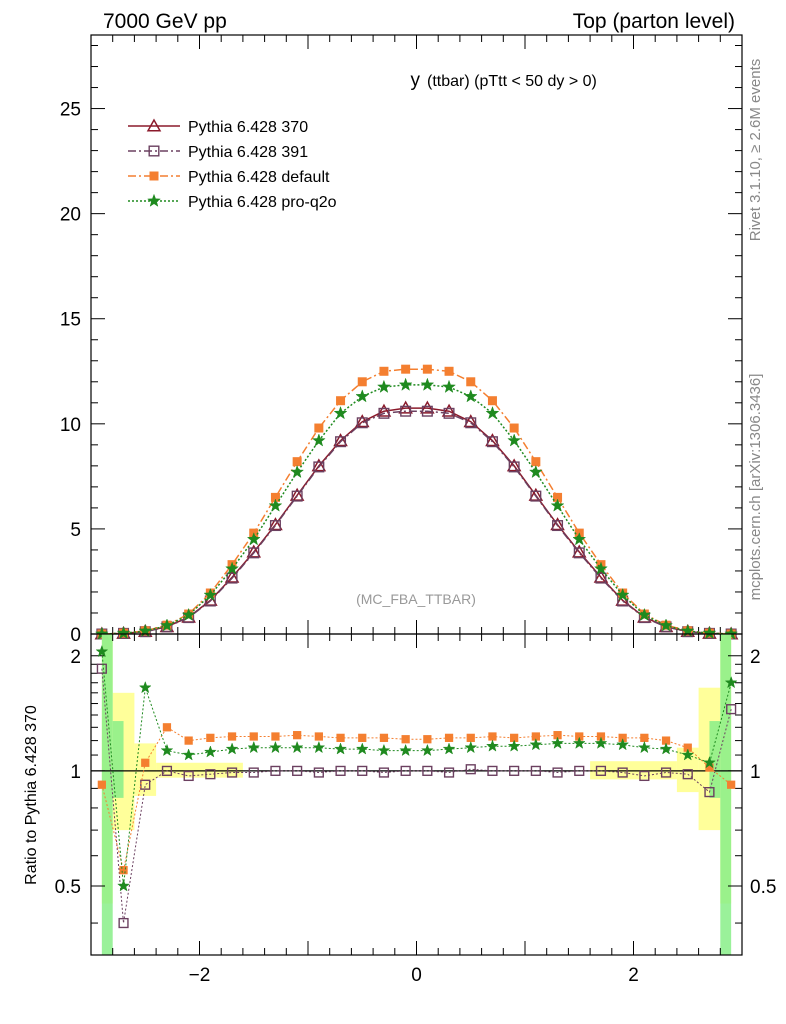 This screenshot has height=1024, width=786. What do you see at coordinates (68, 887) in the screenshot?
I see `ratio-y-tick-label-left: 0.5` at bounding box center [68, 887].